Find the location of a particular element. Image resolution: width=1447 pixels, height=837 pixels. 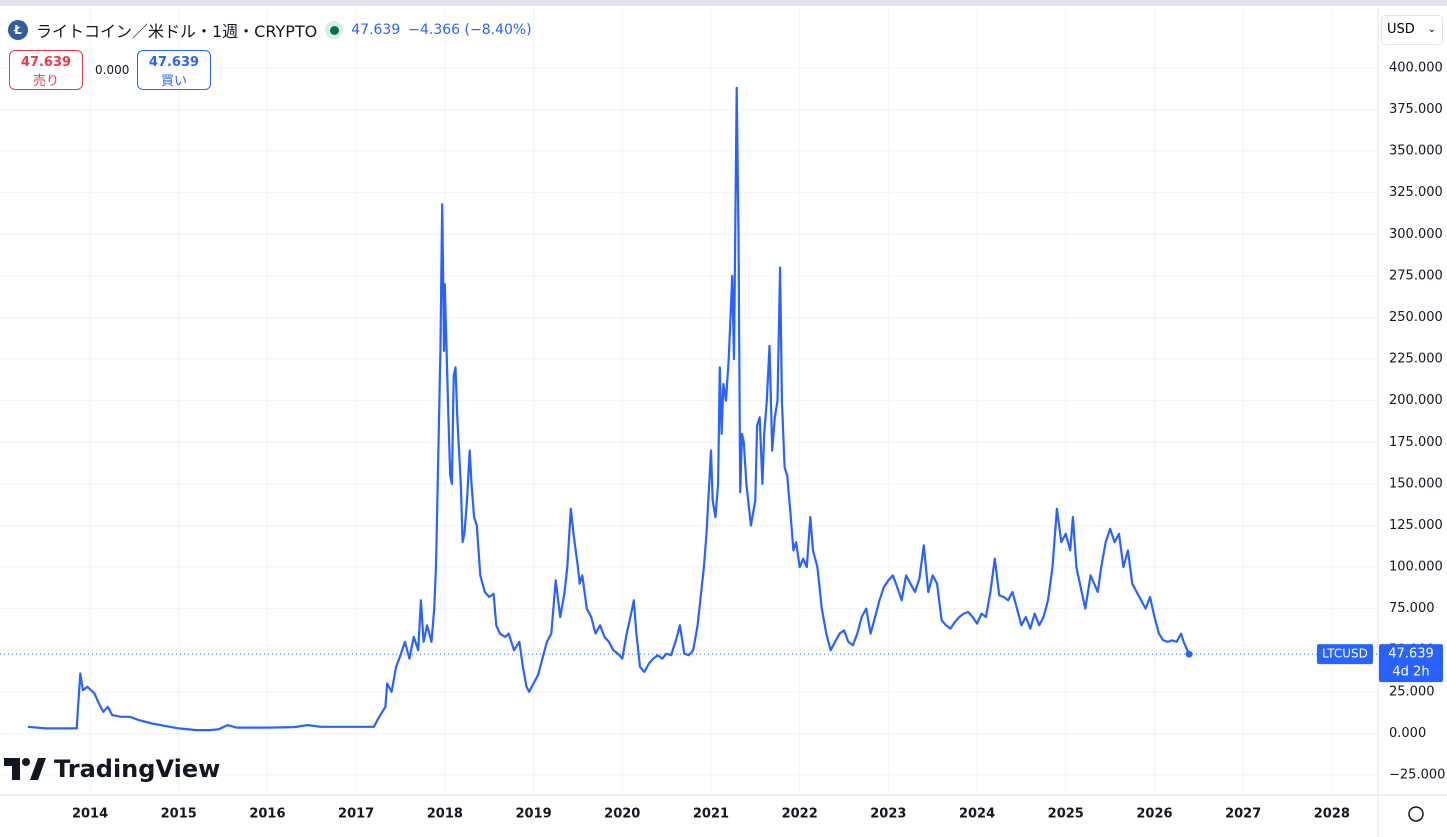

y-tick-label: 75.000 is located at coordinates (1412, 608).